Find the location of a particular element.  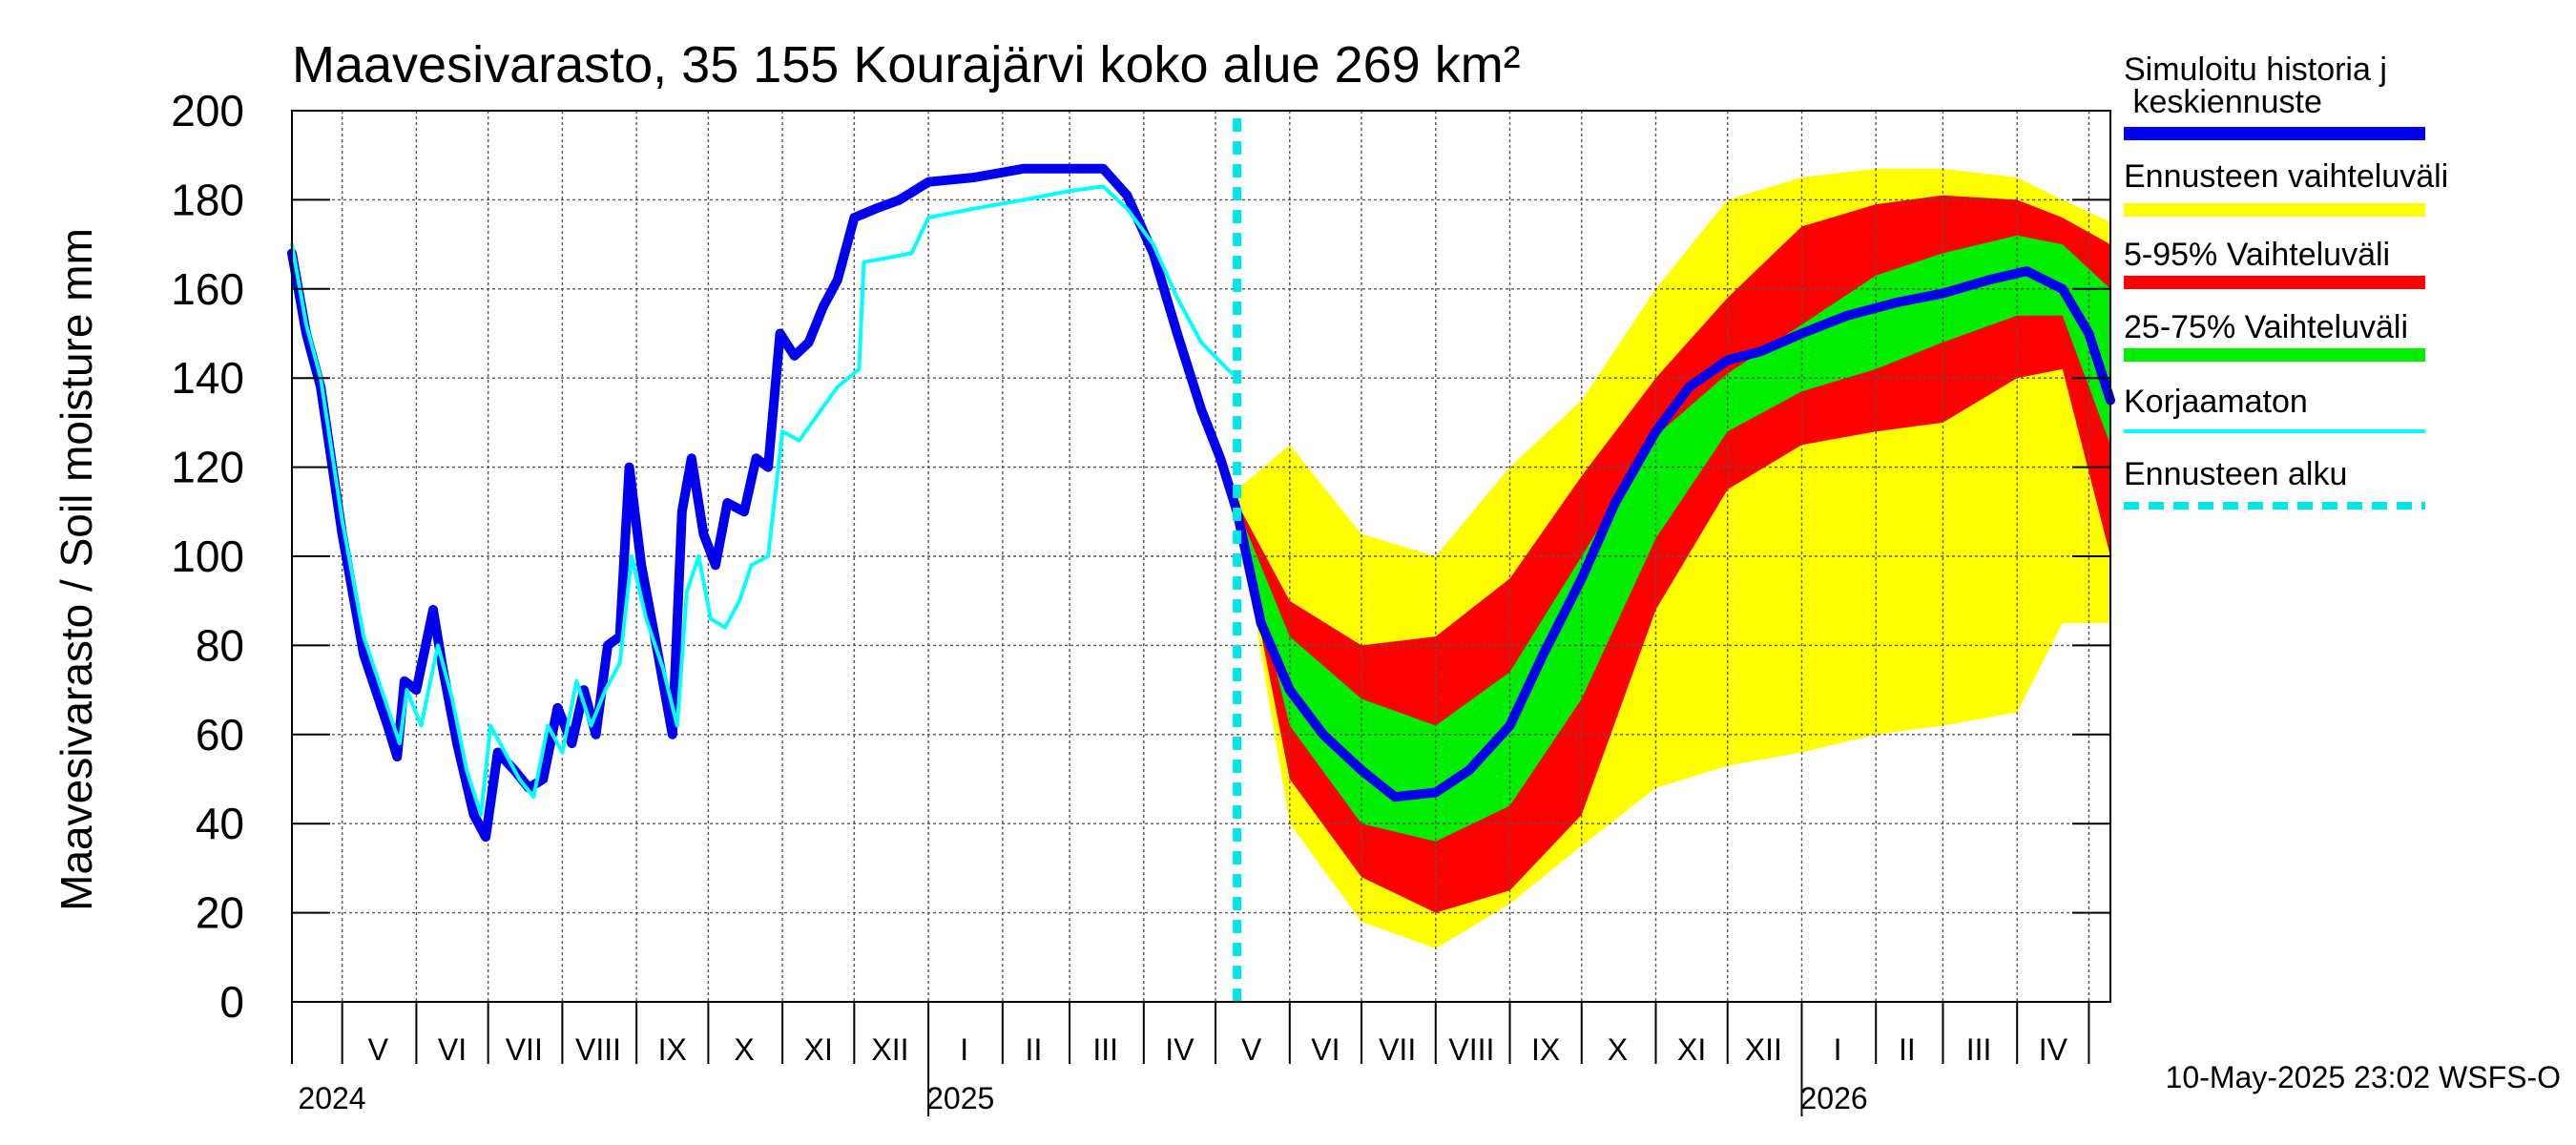

month-label-4: IX is located at coordinates (672, 1049).